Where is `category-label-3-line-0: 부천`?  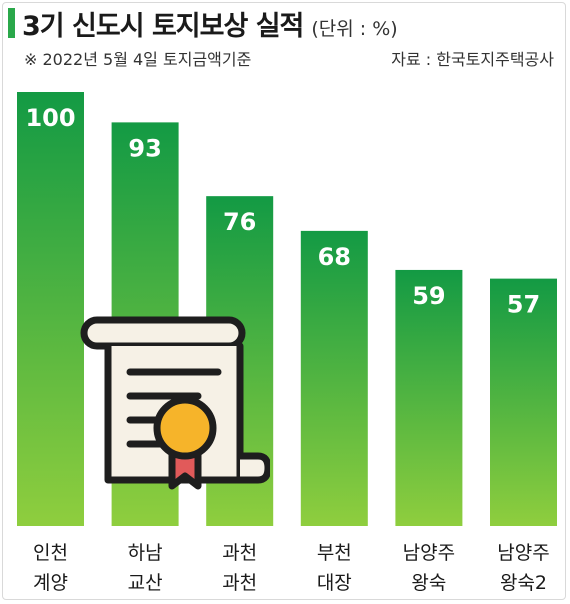 category-label-3-line-0: 부천 is located at coordinates (334, 553).